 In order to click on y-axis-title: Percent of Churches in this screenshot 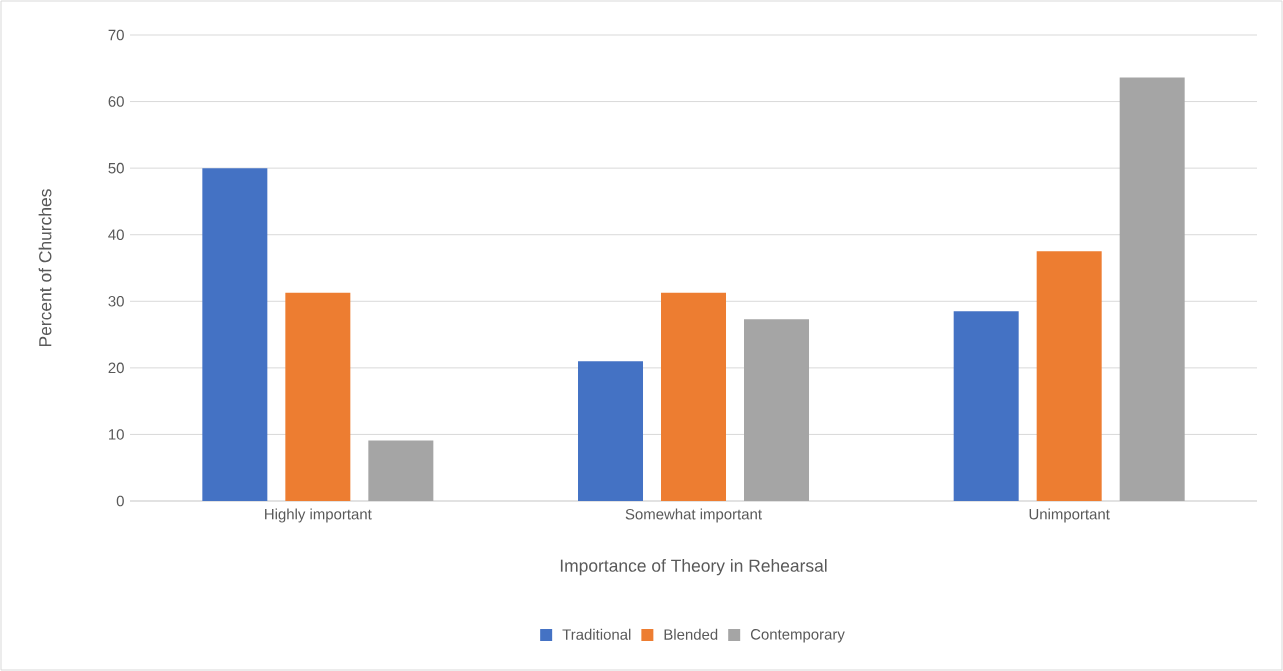, I will do `click(45, 268)`.